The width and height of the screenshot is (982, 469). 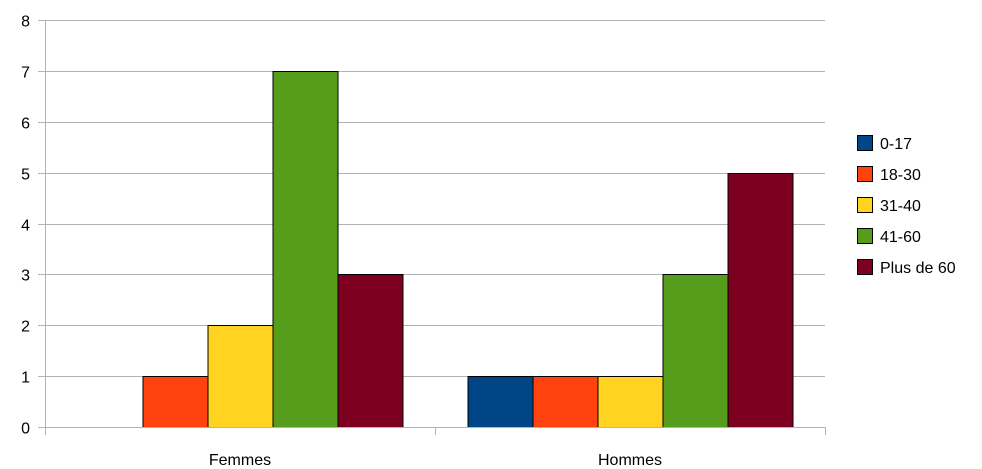 What do you see at coordinates (695, 351) in the screenshot?
I see `bar-41-60-hommes` at bounding box center [695, 351].